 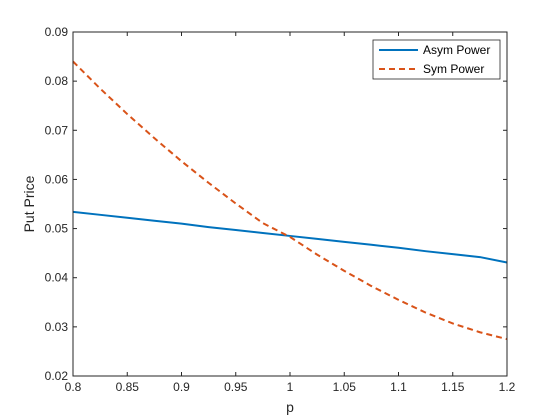 I want to click on x-tick-label: 0.95, so click(x=236, y=387).